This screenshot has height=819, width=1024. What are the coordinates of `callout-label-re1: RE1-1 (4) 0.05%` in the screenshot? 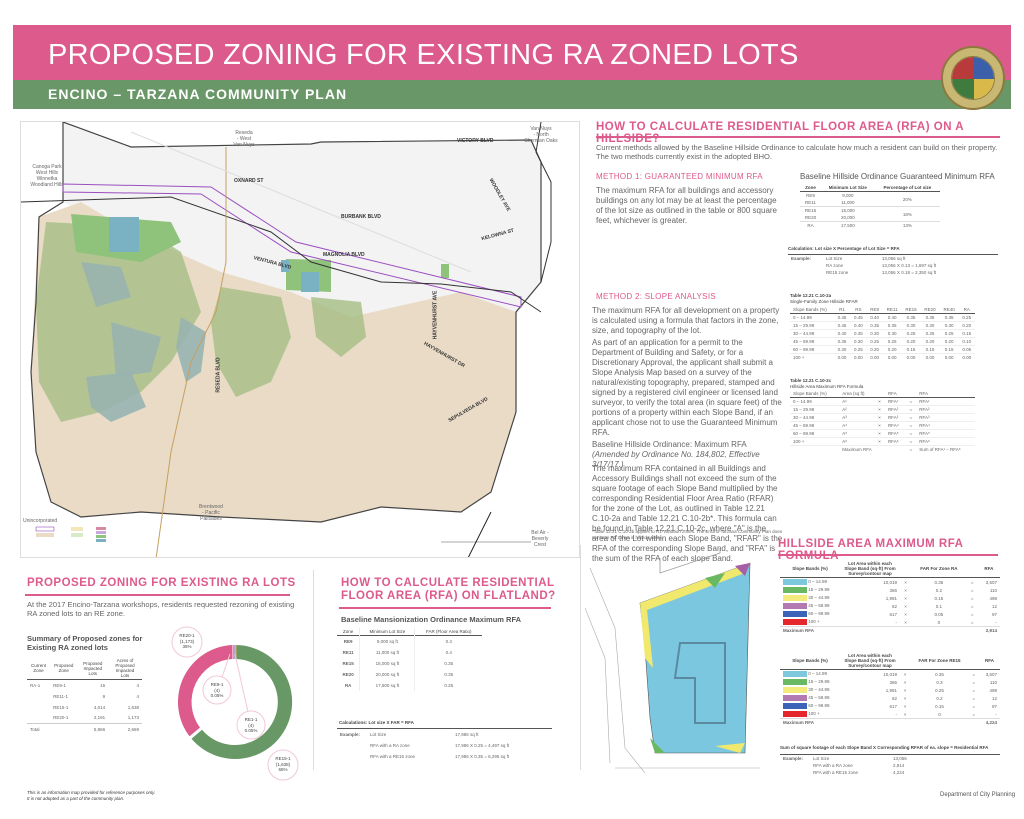 It's located at (251, 725).